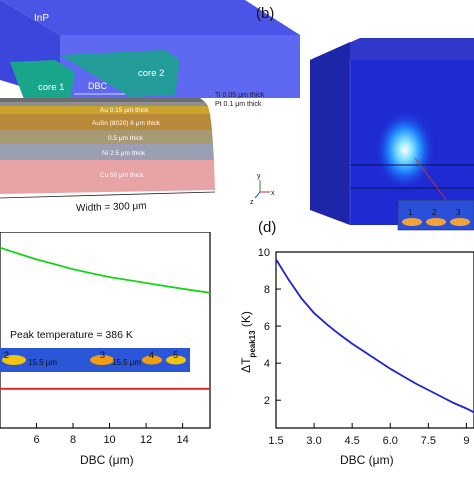 This screenshot has width=474, height=479. Describe the element at coordinates (313, 441) in the screenshot. I see `x-tick-label: 3.0` at that location.